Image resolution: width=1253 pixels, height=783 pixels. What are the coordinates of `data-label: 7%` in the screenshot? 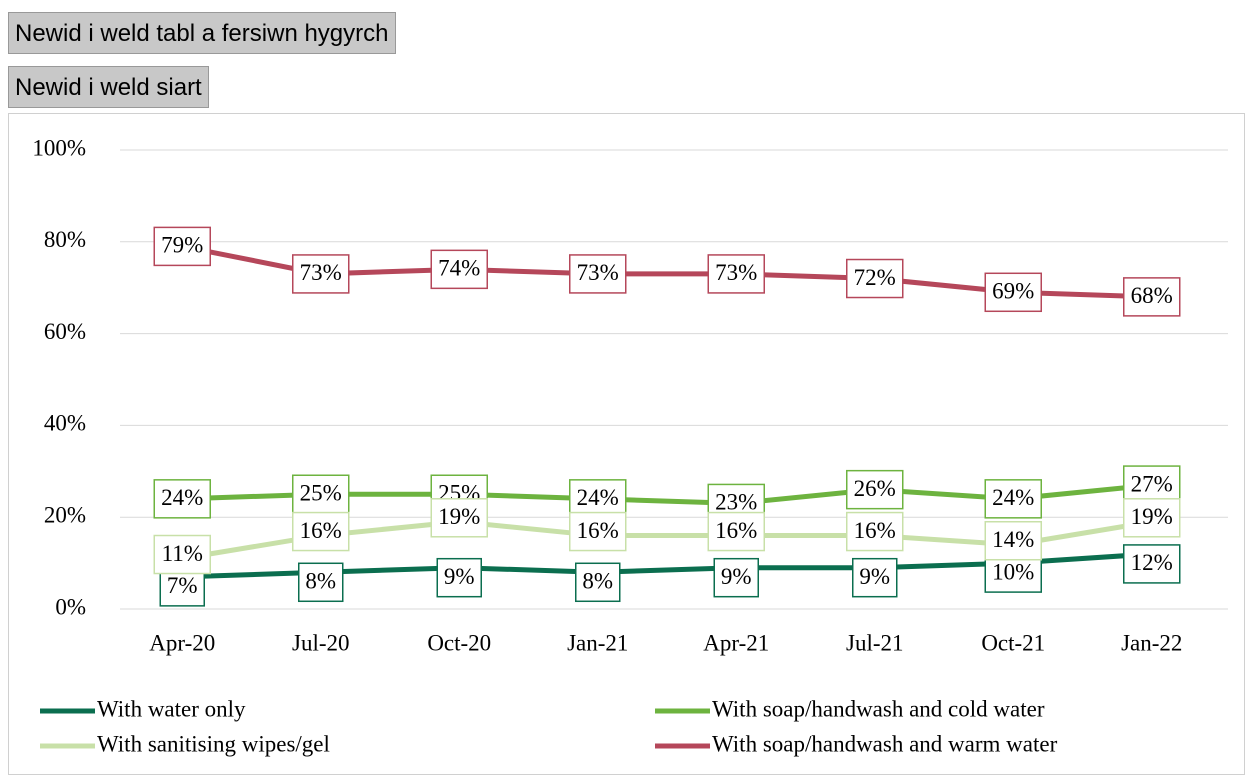 It's located at (182, 585).